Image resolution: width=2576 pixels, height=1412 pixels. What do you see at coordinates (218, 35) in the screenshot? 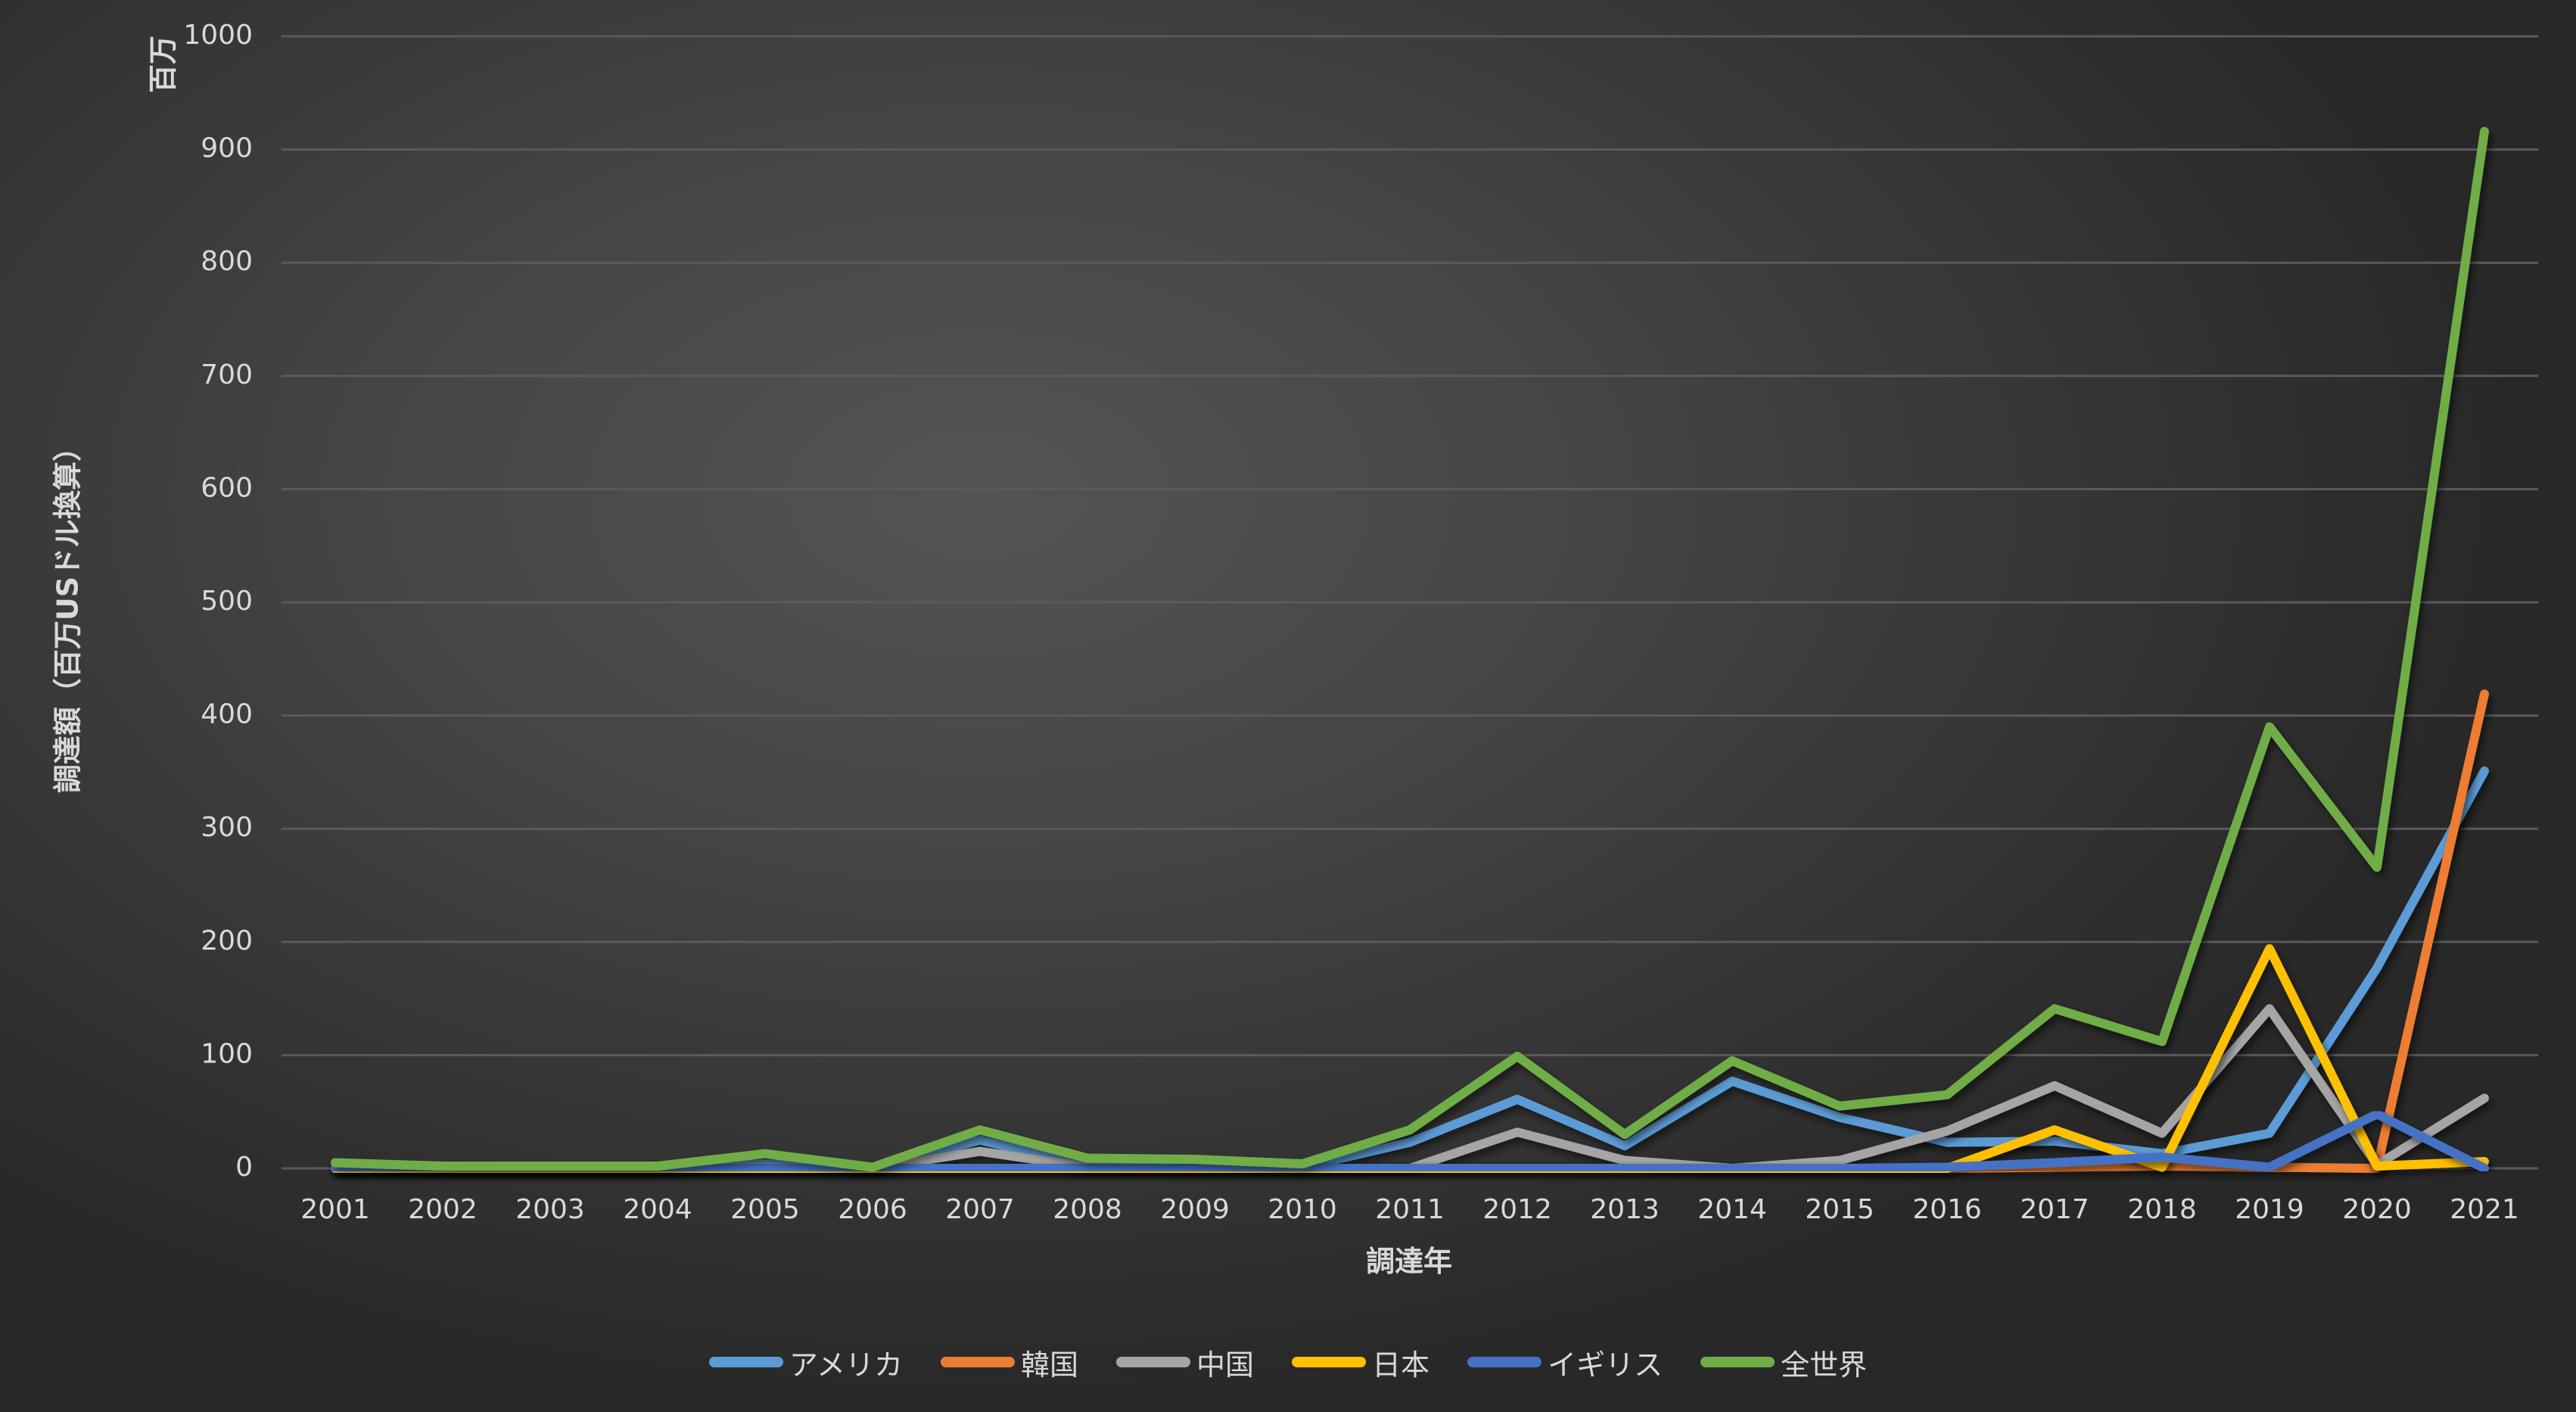
I see `y-tick-label: 1000` at bounding box center [218, 35].